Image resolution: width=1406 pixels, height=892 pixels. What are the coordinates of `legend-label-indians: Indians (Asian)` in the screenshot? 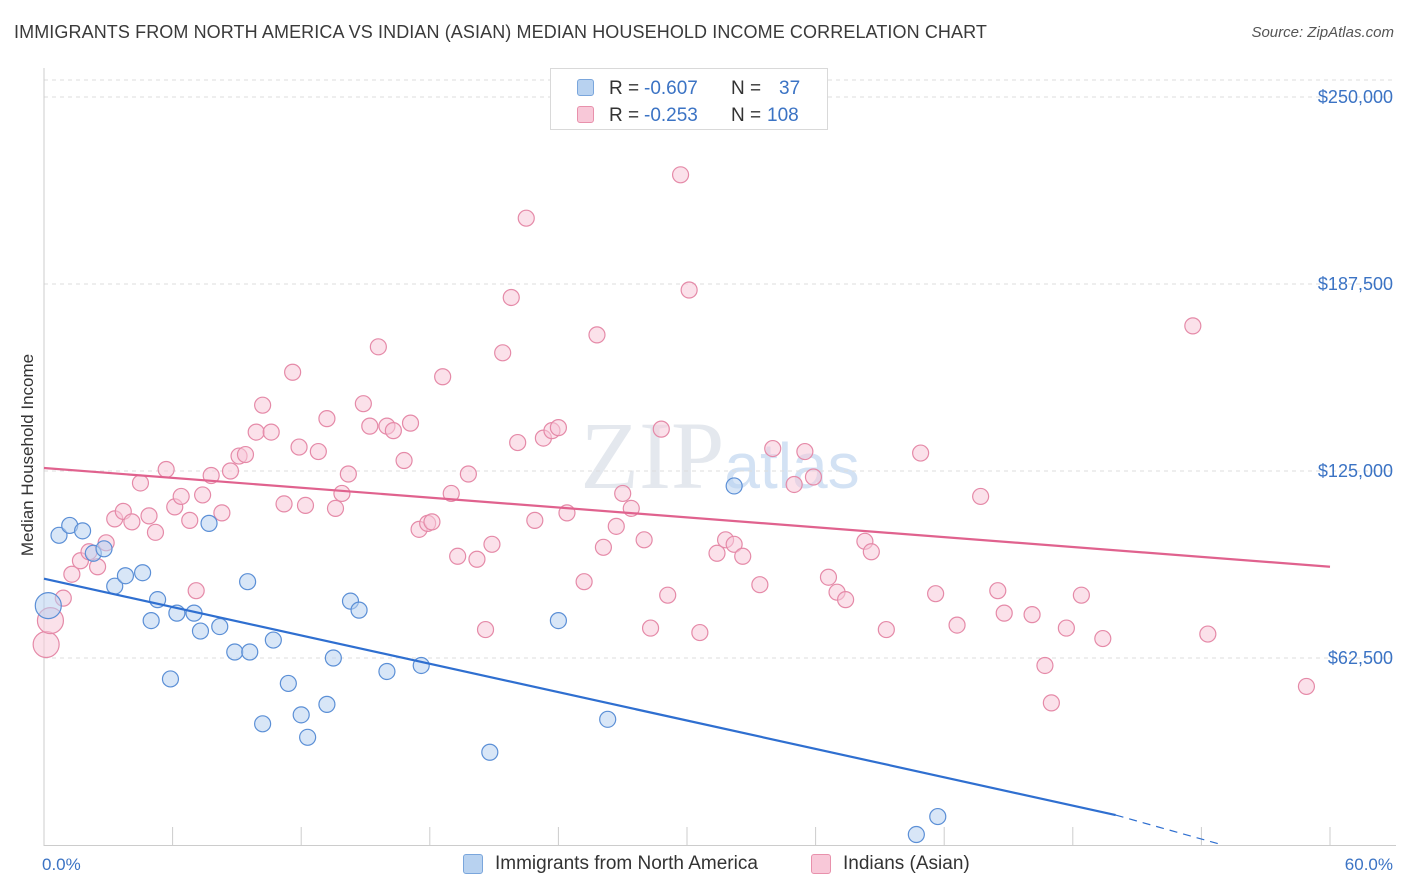 It's located at (906, 863).